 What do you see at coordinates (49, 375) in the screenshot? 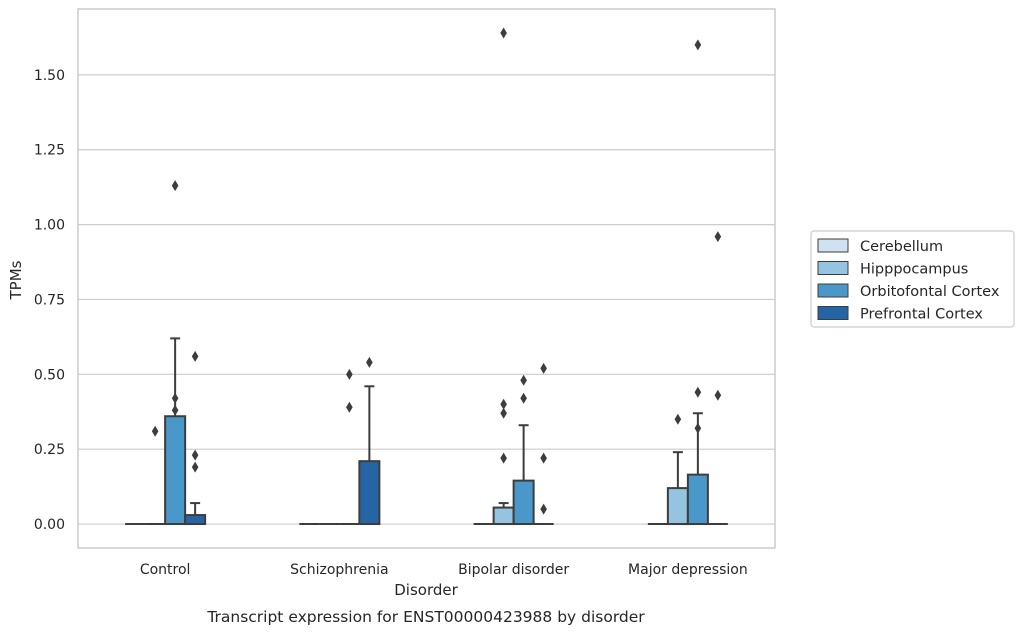
I see `y-tick-label: 0.50` at bounding box center [49, 375].